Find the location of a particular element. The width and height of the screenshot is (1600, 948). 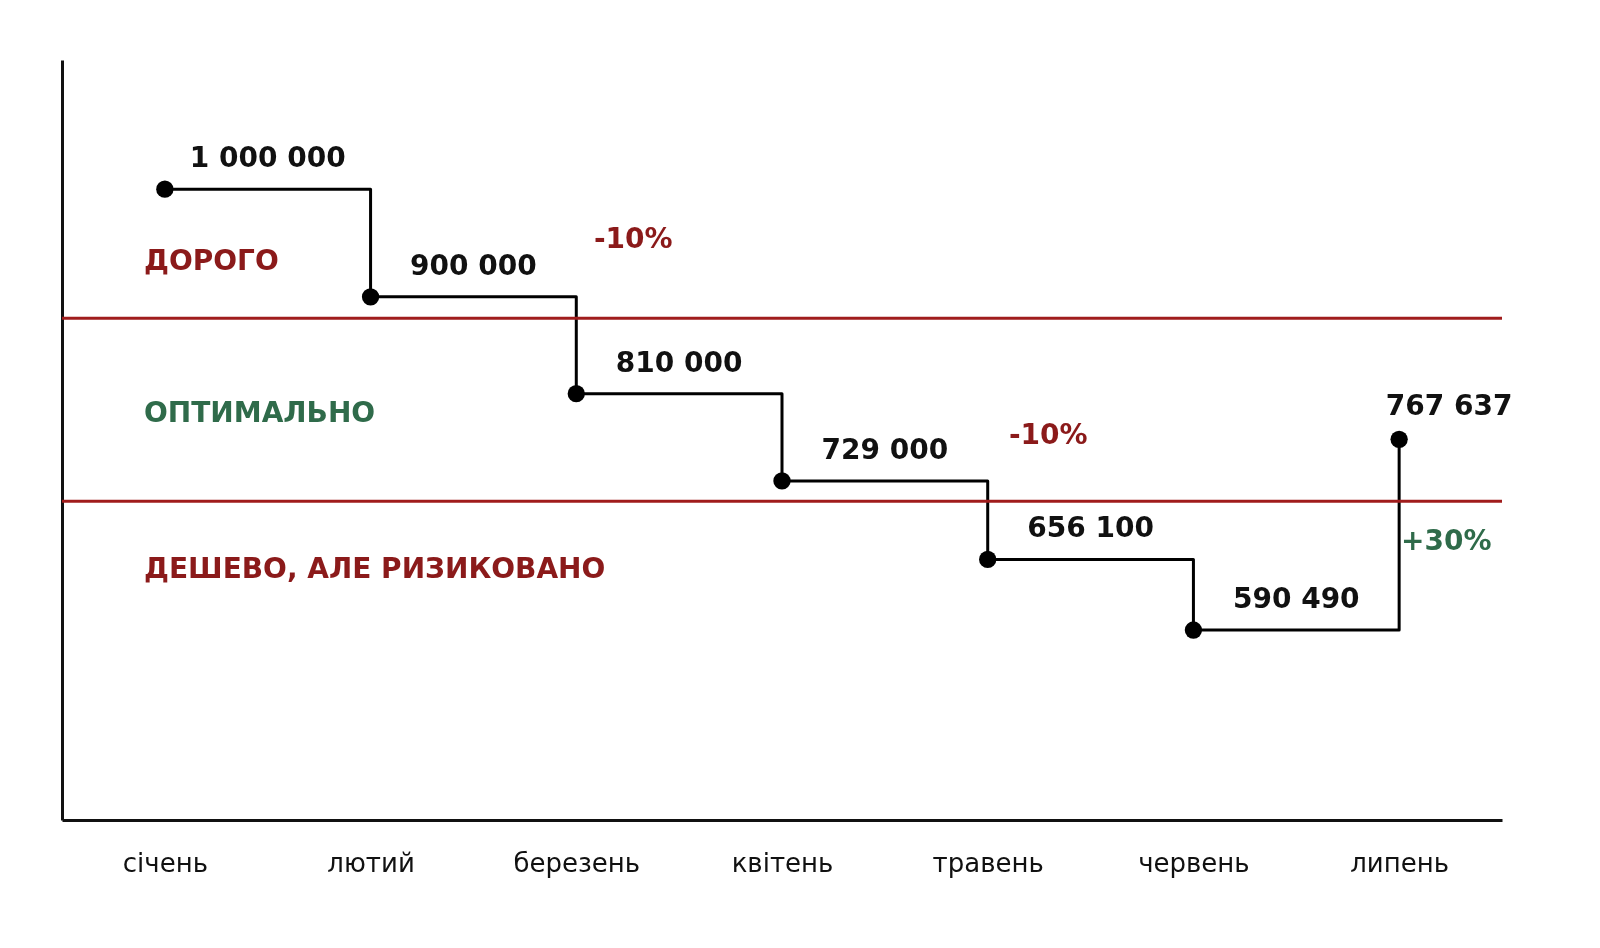

x-tick-label: червень is located at coordinates (1194, 862).